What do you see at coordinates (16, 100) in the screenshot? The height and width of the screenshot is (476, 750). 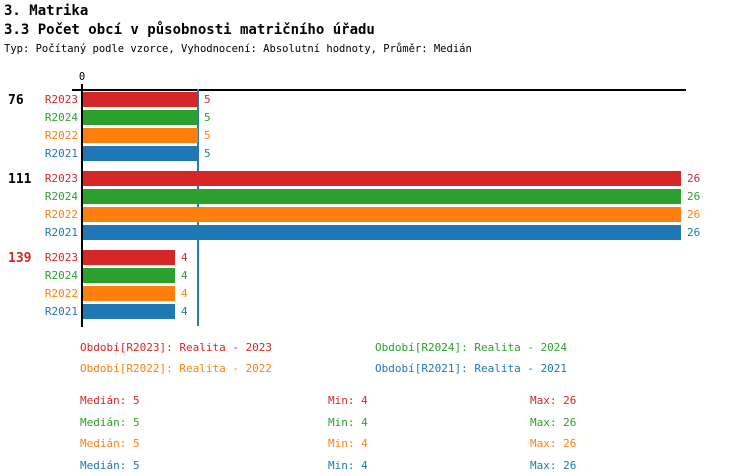 I see `category-label: 76` at bounding box center [16, 100].